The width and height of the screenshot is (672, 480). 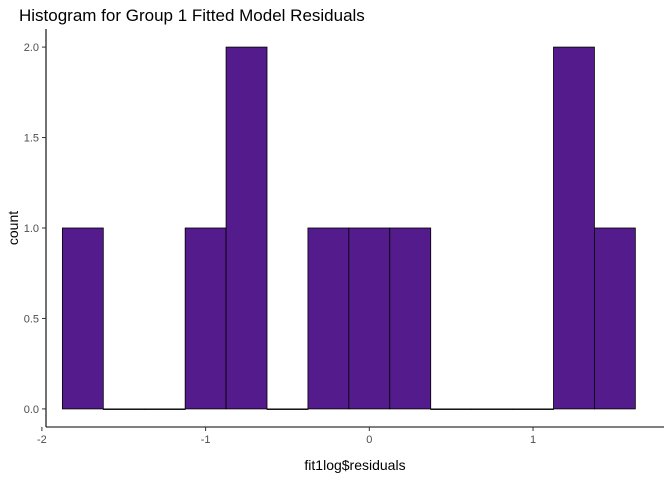 I want to click on x-tick-label-0: -2, so click(x=42, y=440).